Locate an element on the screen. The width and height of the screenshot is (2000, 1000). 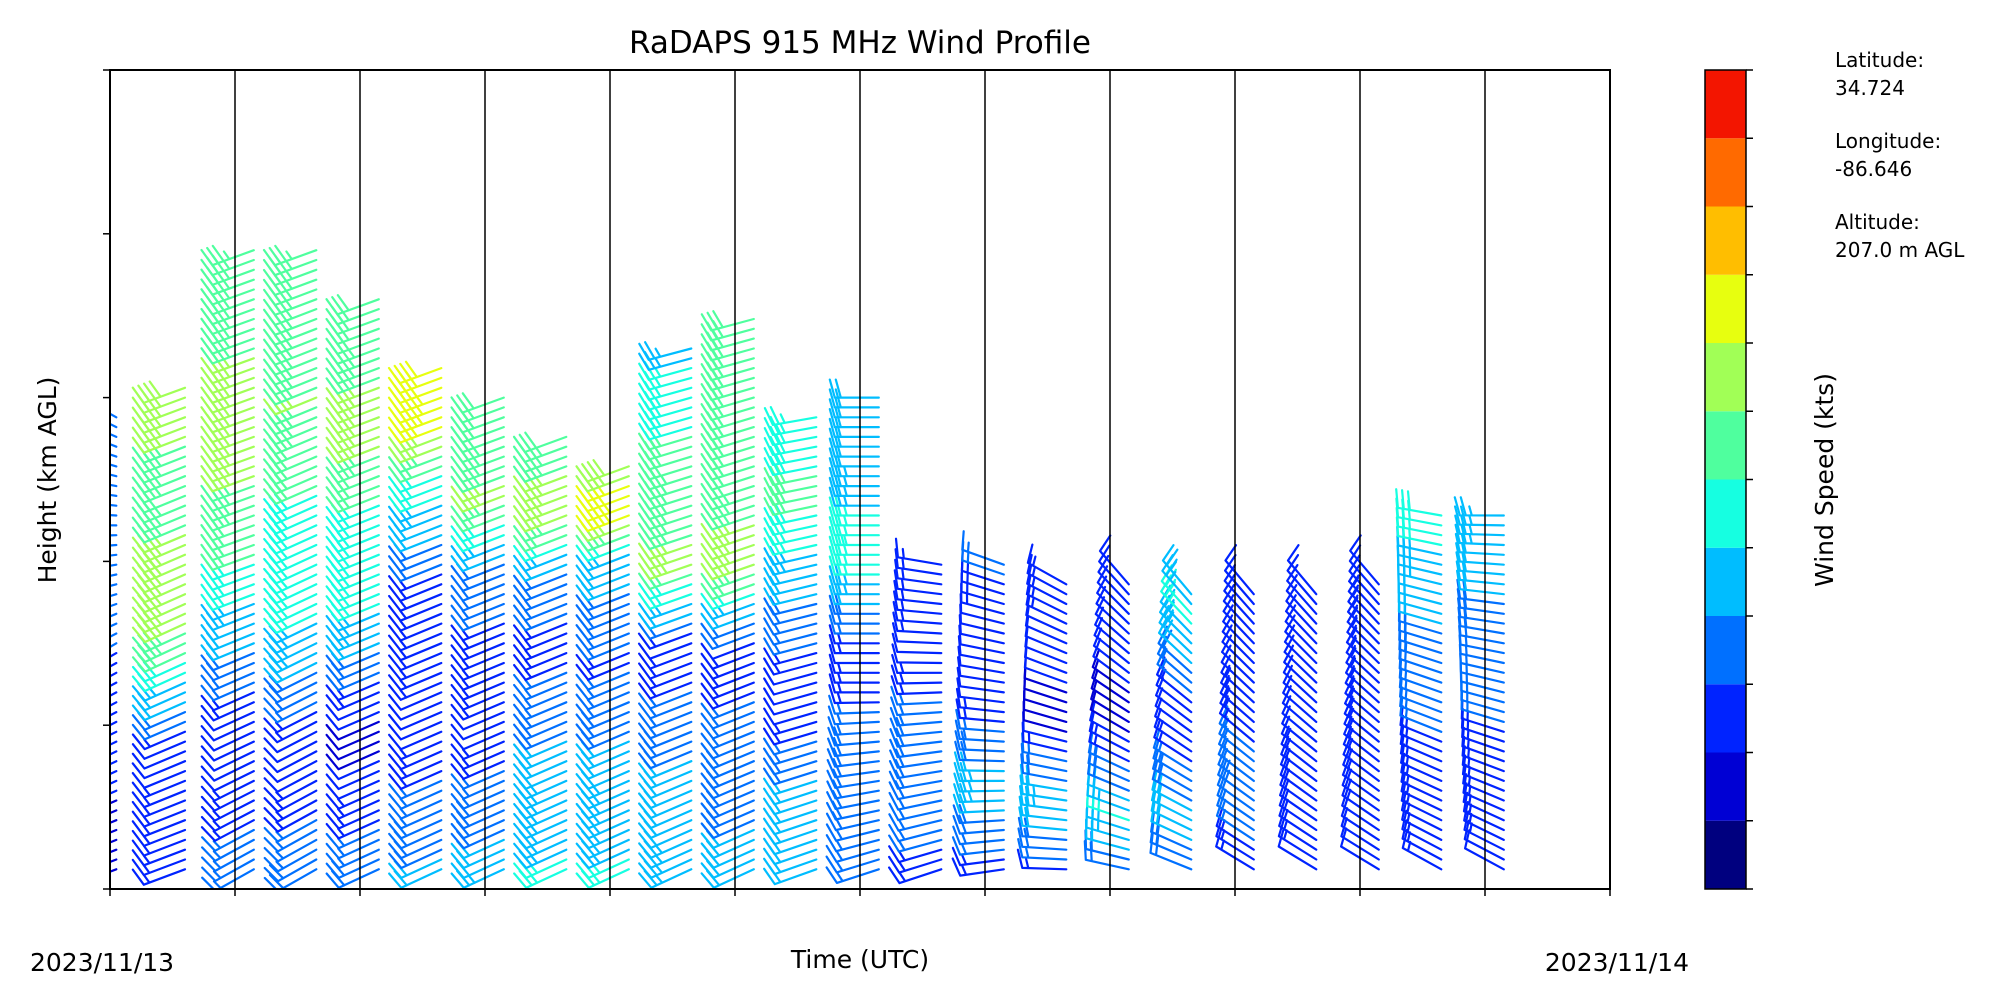
altitude-label: Altitude: is located at coordinates (1877, 222).